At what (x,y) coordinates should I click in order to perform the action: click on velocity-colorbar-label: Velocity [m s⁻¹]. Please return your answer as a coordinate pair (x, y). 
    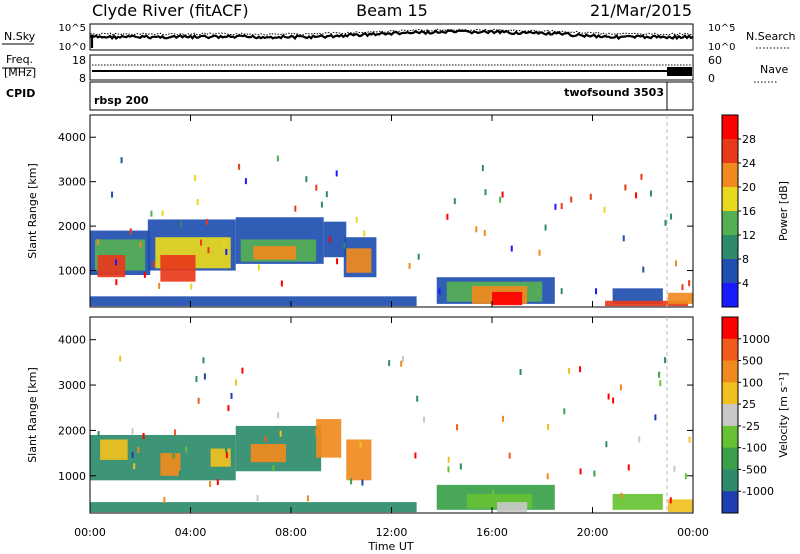
    Looking at the image, I should click on (783, 414).